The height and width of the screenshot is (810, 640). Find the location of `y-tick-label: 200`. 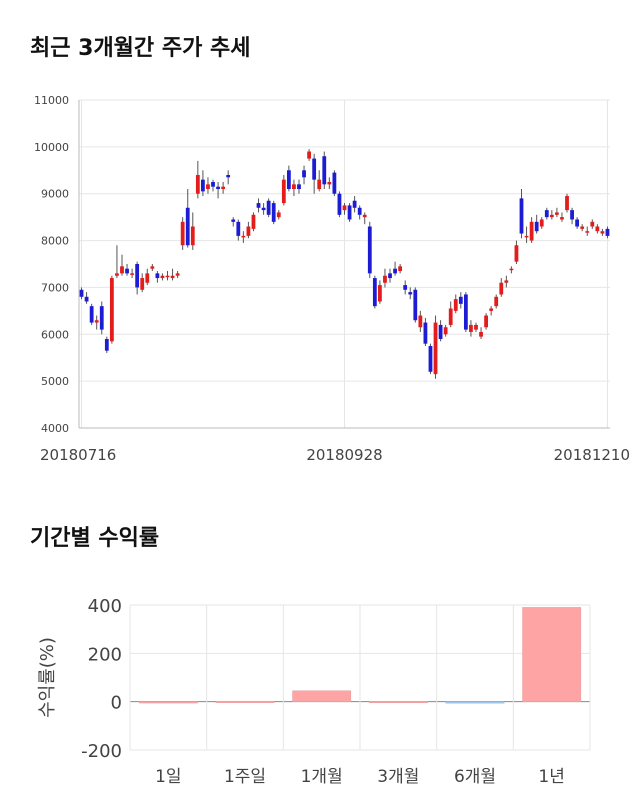

y-tick-label: 200 is located at coordinates (105, 654).